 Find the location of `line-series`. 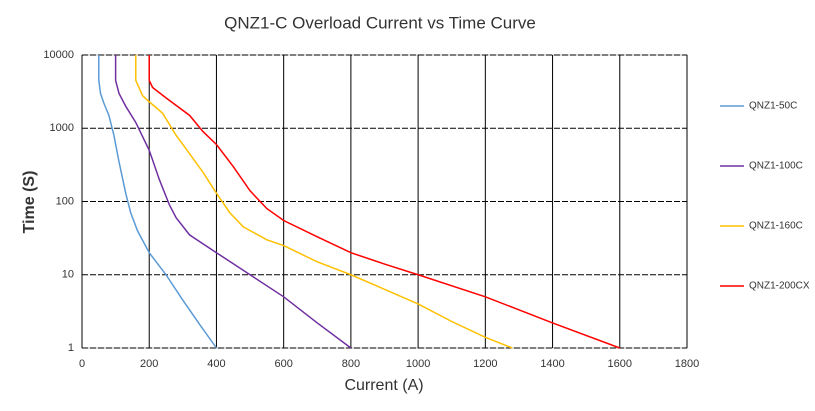

line-series is located at coordinates (158, 202).